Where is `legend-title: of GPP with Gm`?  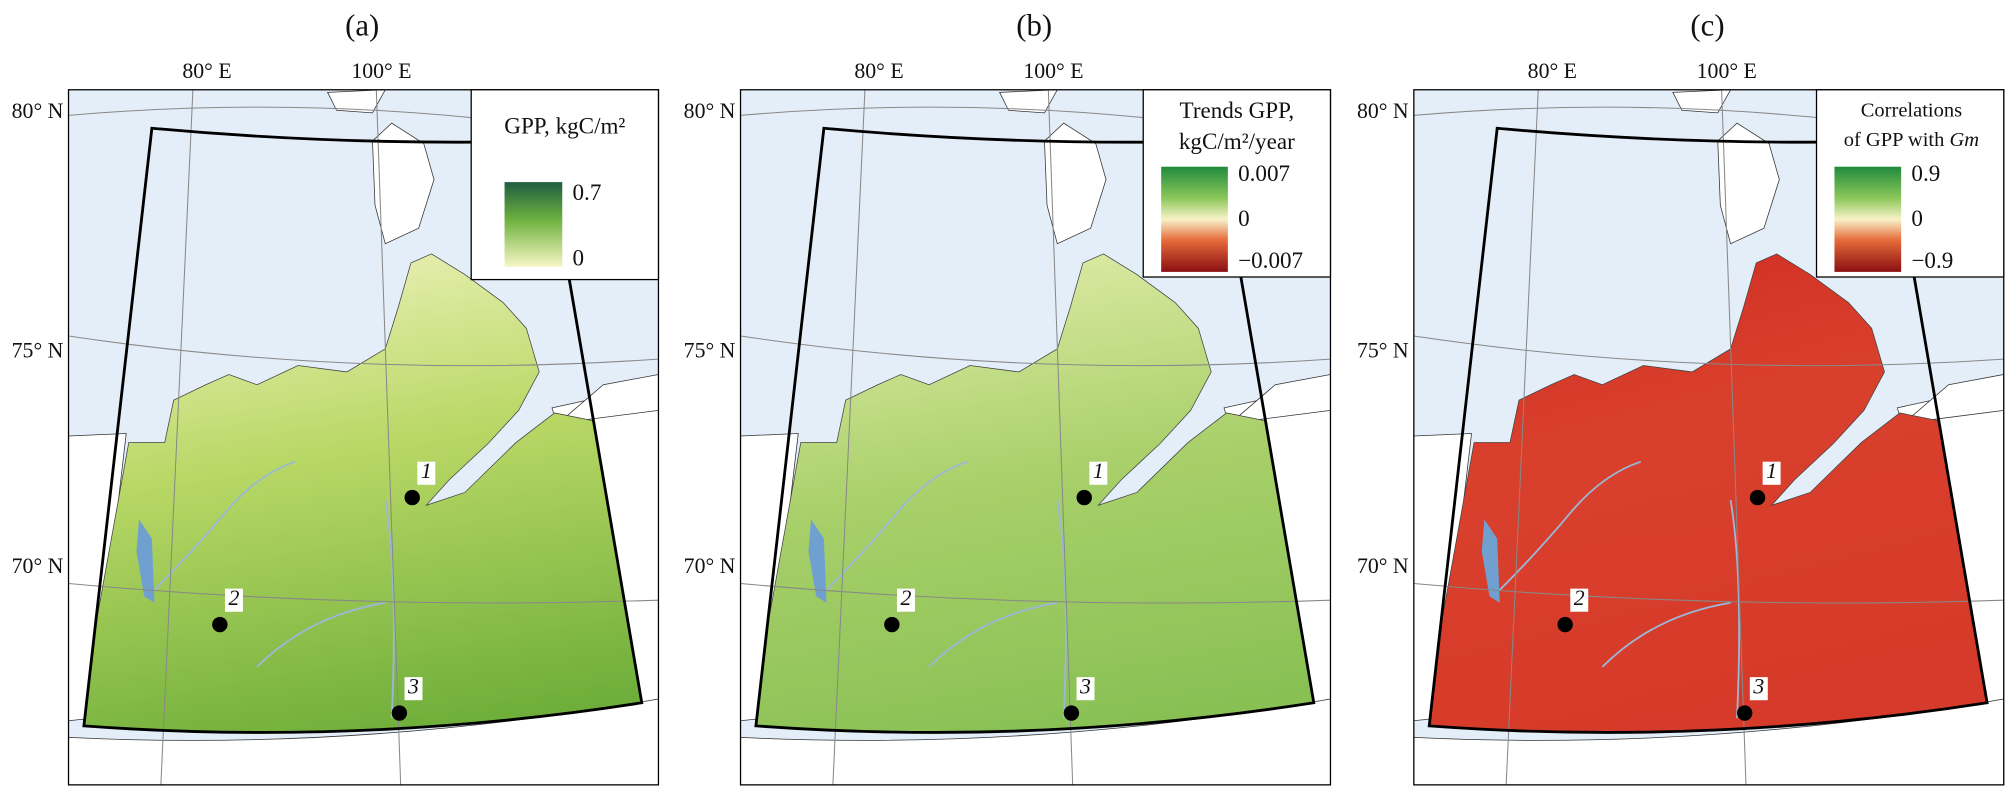
legend-title: of GPP with Gm is located at coordinates (1911, 140).